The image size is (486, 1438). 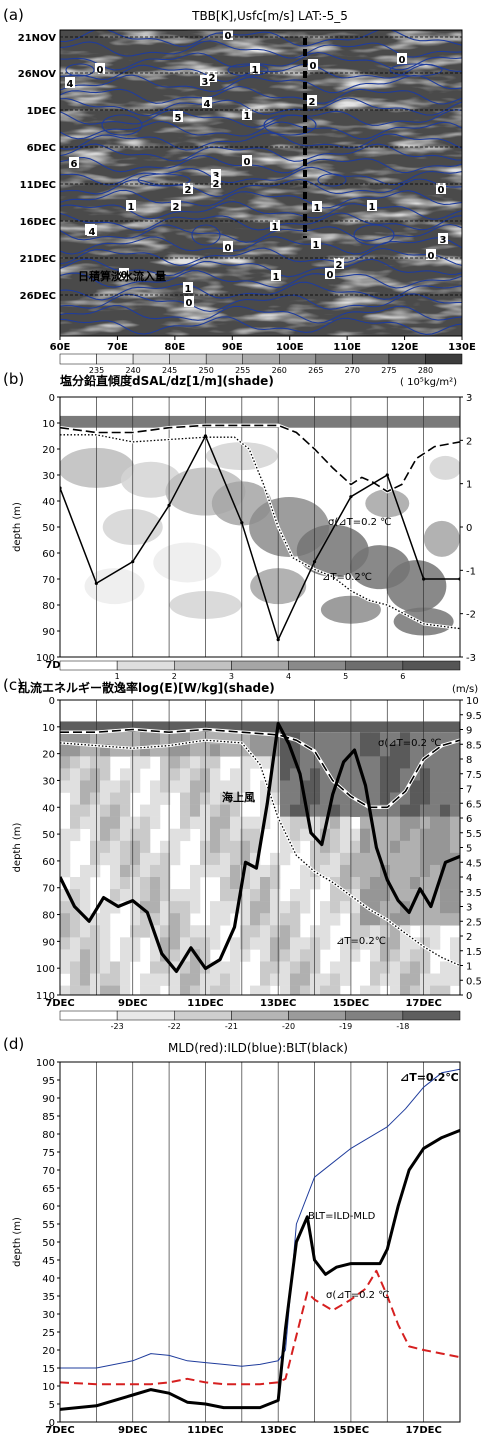 I want to click on panel-c-xtick: 15DEC, so click(x=351, y=1003).